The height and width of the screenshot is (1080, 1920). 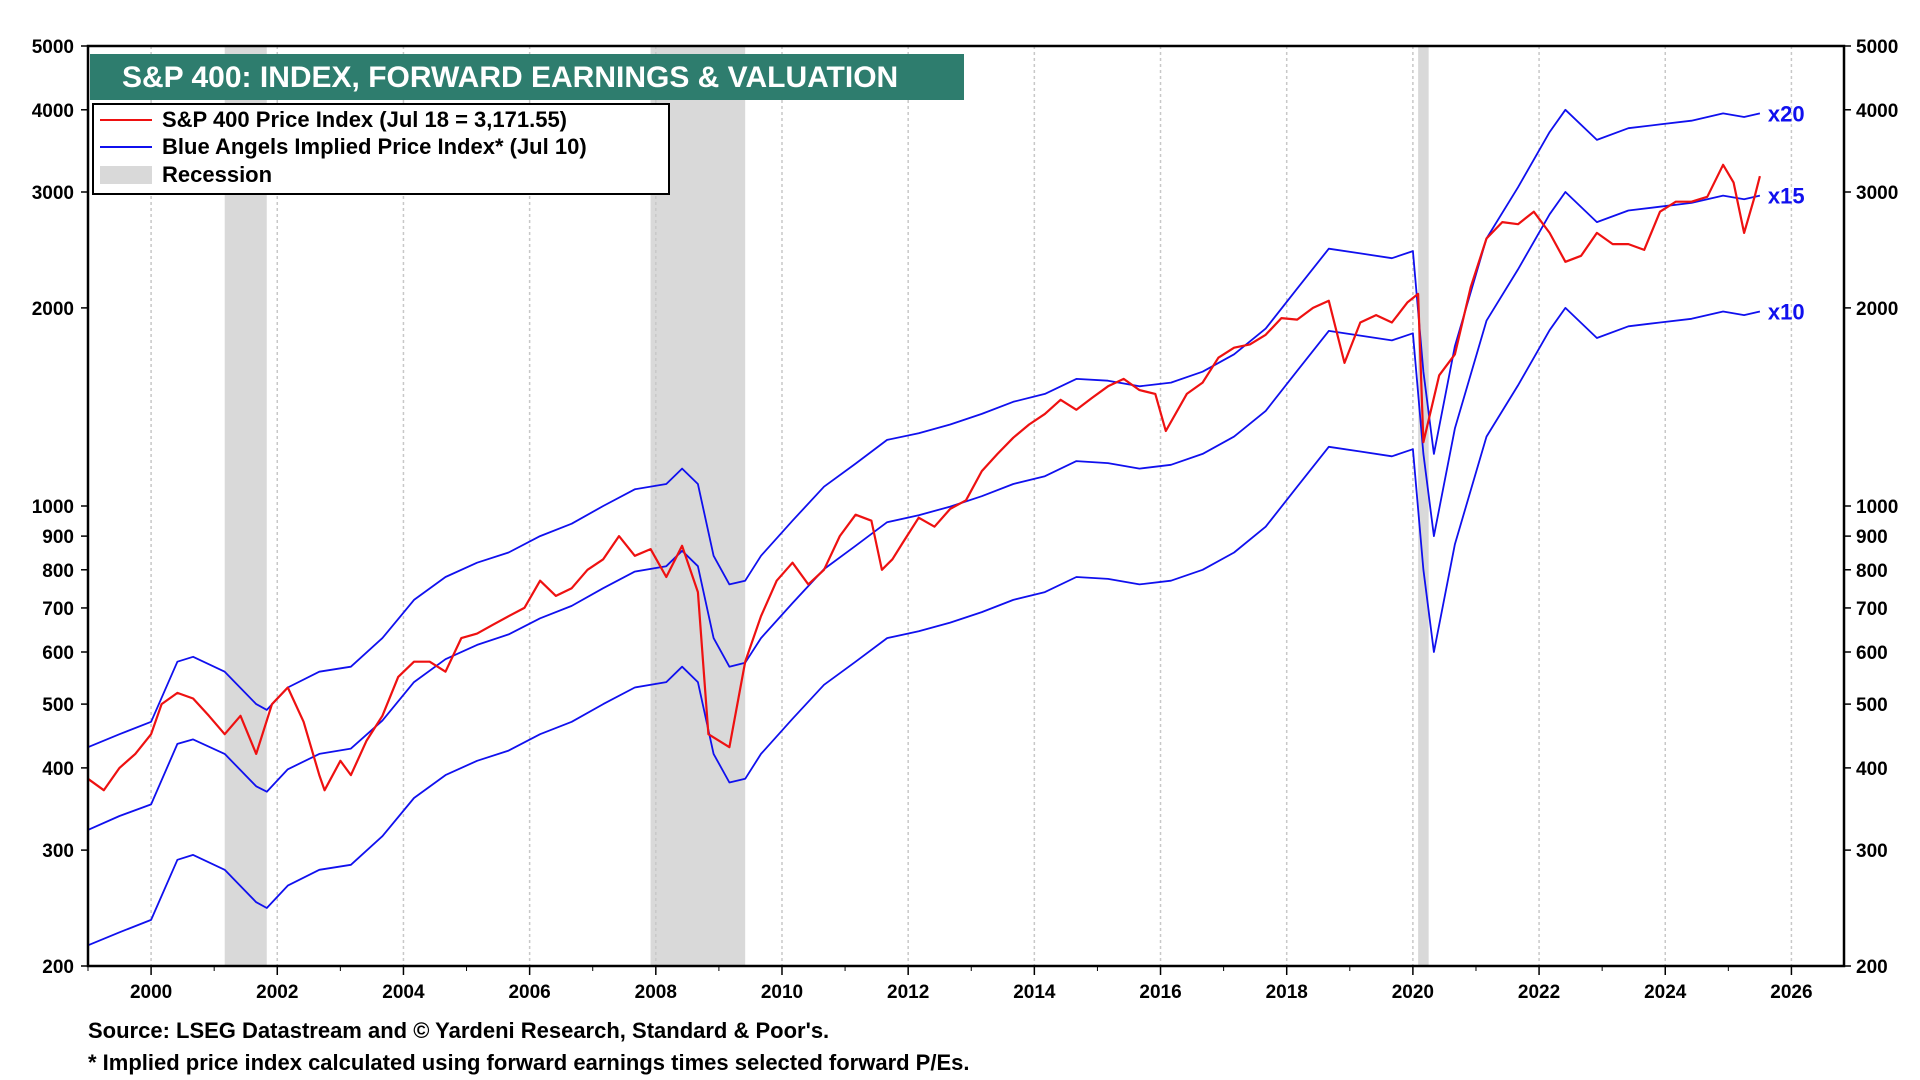 What do you see at coordinates (217, 174) in the screenshot?
I see `legend-recession-label: Recession` at bounding box center [217, 174].